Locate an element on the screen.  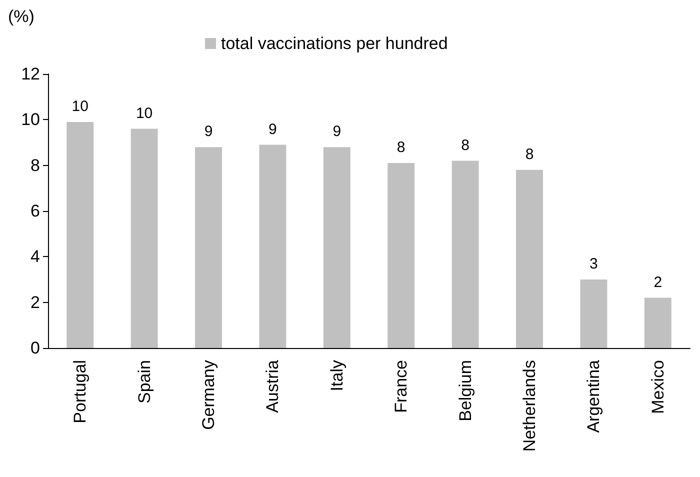
y-tick-label: 12 is located at coordinates (30, 74).